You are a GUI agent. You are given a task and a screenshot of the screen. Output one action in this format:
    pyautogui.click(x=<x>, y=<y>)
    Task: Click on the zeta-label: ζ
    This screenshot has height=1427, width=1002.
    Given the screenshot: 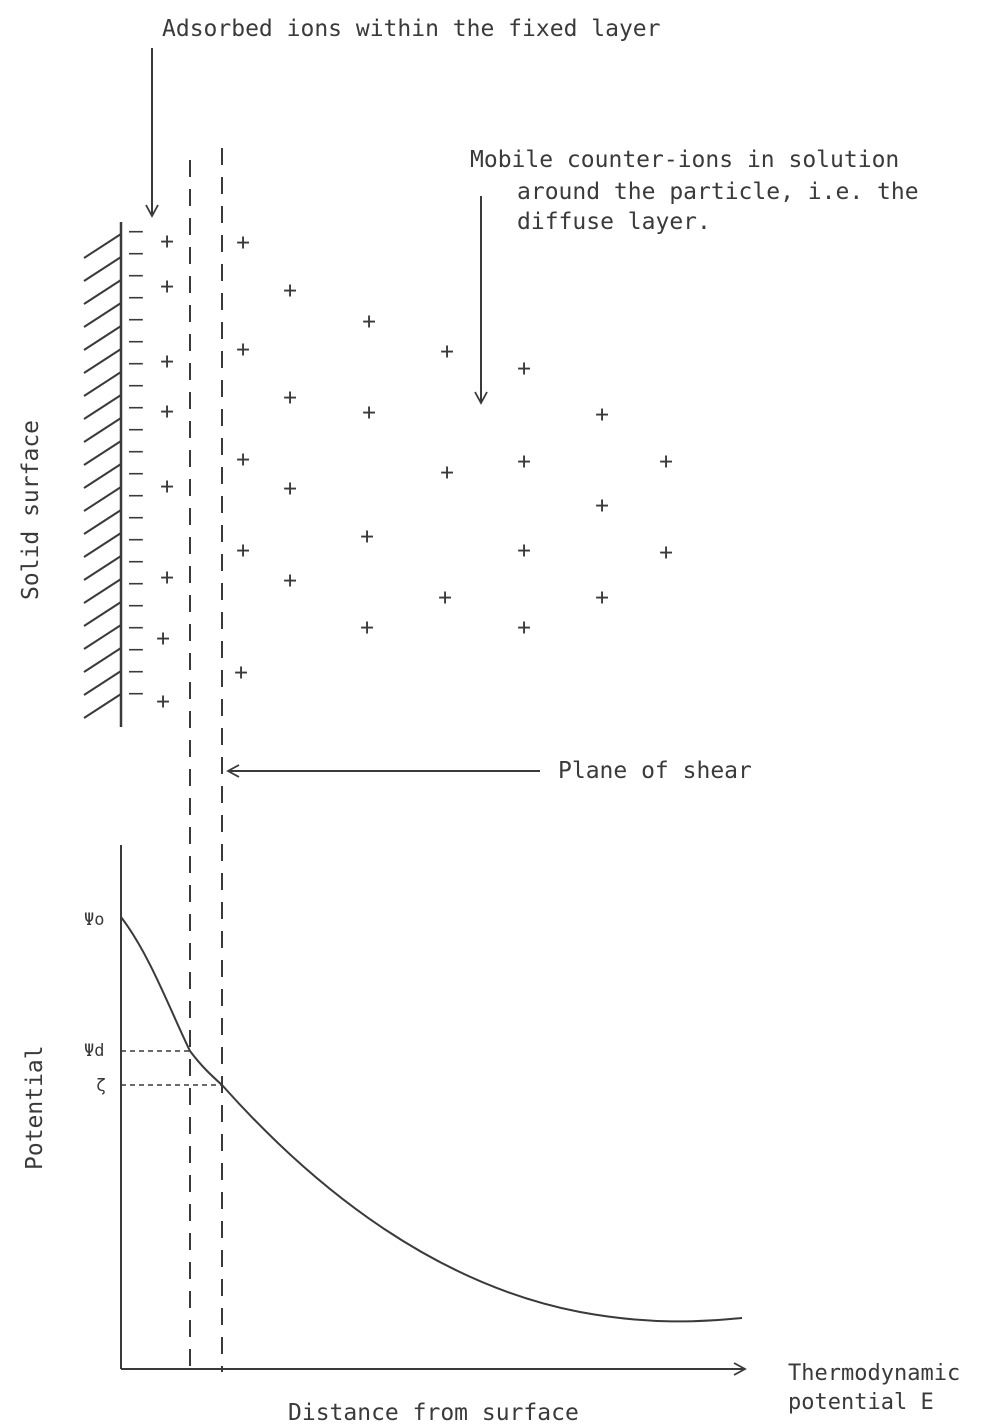 What is the action you would take?
    pyautogui.click(x=101, y=1086)
    